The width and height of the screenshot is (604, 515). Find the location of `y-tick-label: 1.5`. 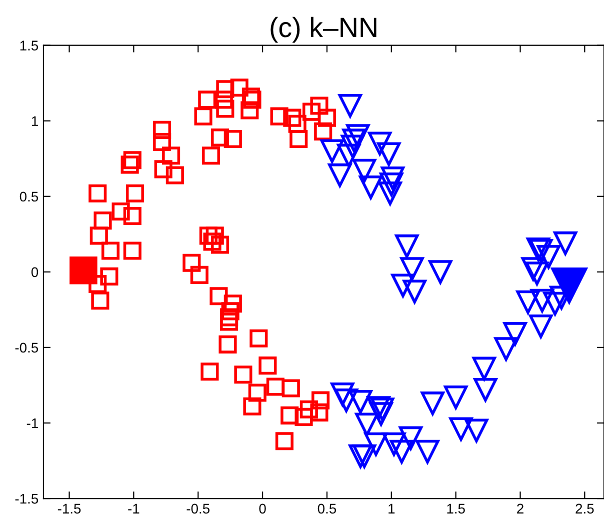

y-tick-label: 1.5 is located at coordinates (29, 45).